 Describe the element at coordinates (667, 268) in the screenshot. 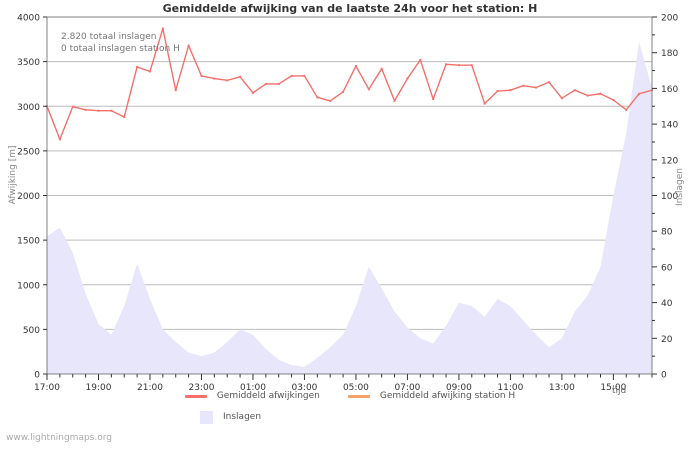

I see `y-axis-right-tick-label: 60` at that location.